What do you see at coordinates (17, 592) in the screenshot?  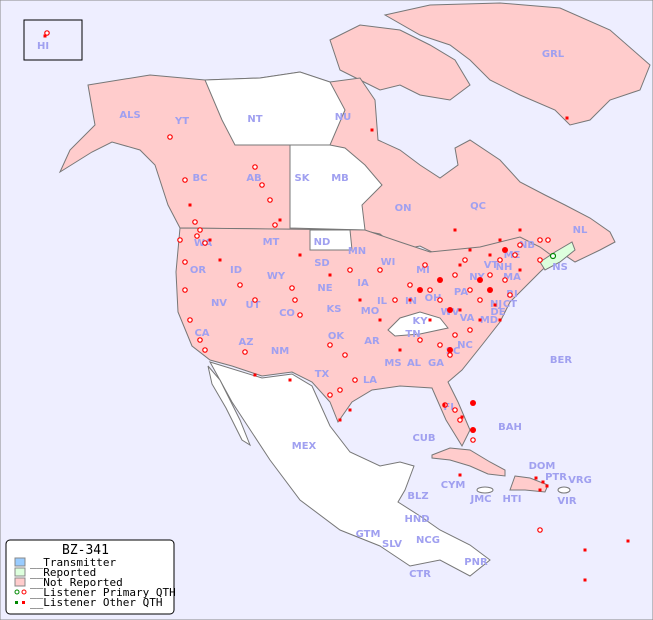 I see `legend-primary-icon-green` at bounding box center [17, 592].